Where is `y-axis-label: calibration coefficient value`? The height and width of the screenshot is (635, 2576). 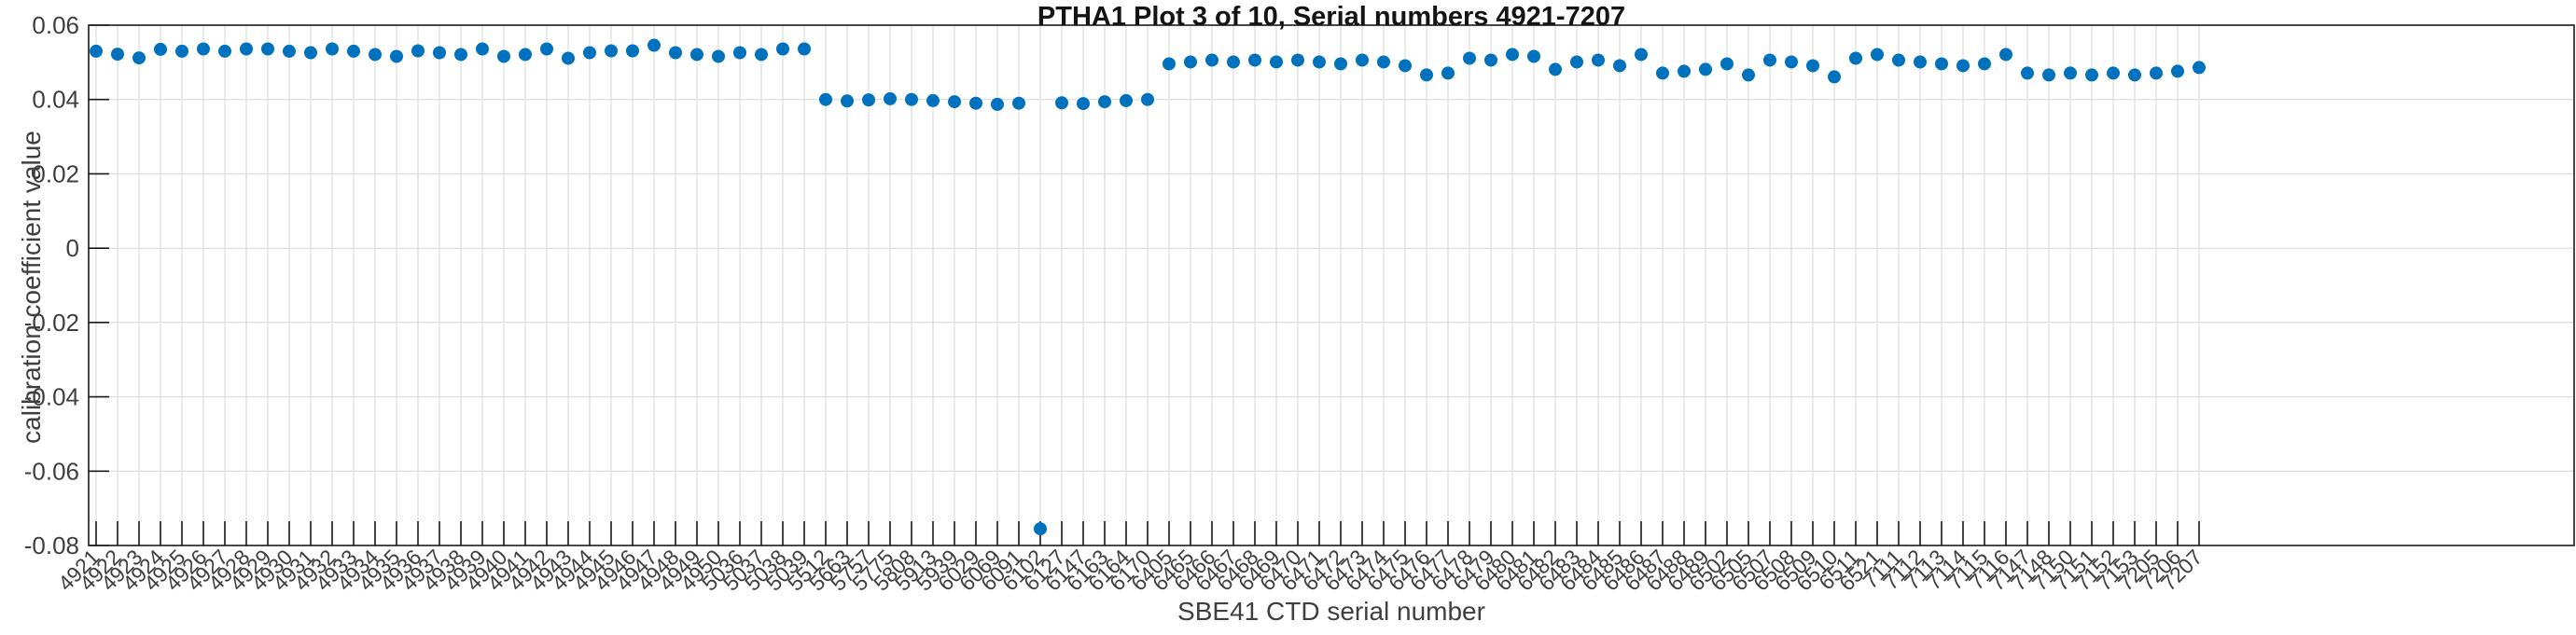 y-axis-label: calibration coefficient value is located at coordinates (32, 287).